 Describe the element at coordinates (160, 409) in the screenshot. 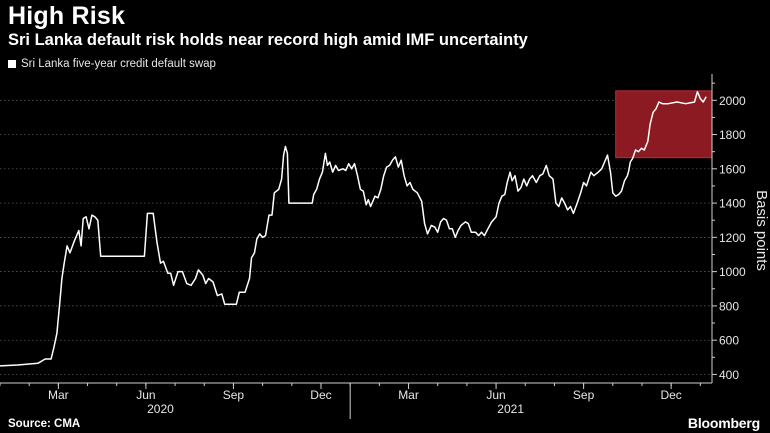

I see `x-year-label: 2020` at that location.